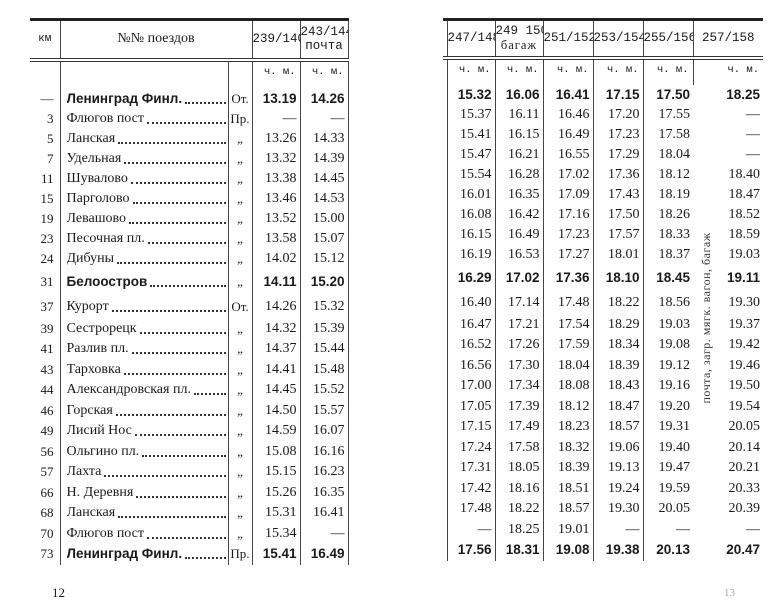 This screenshot has height=603, width=780. Describe the element at coordinates (324, 218) in the screenshot. I see `time-cell: 15.00` at that location.